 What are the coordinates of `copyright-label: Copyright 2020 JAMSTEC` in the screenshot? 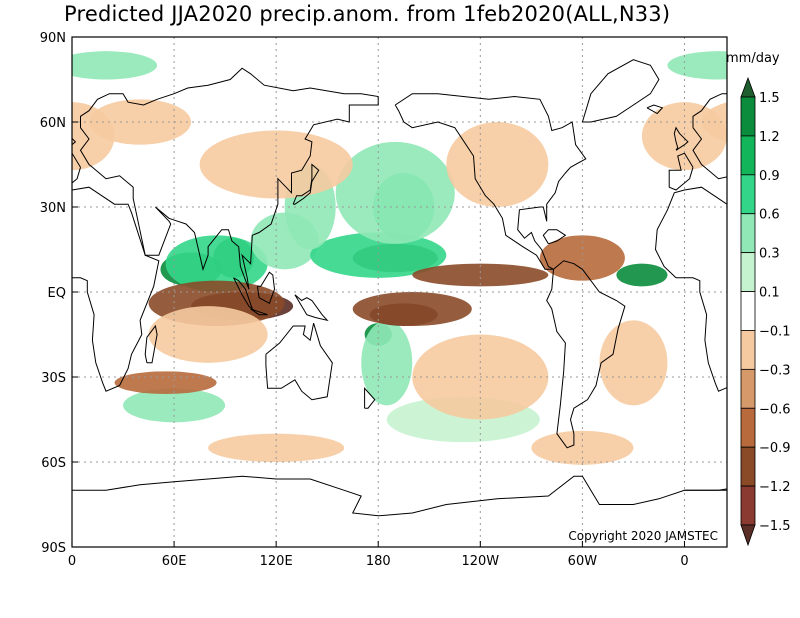 It's located at (643, 536).